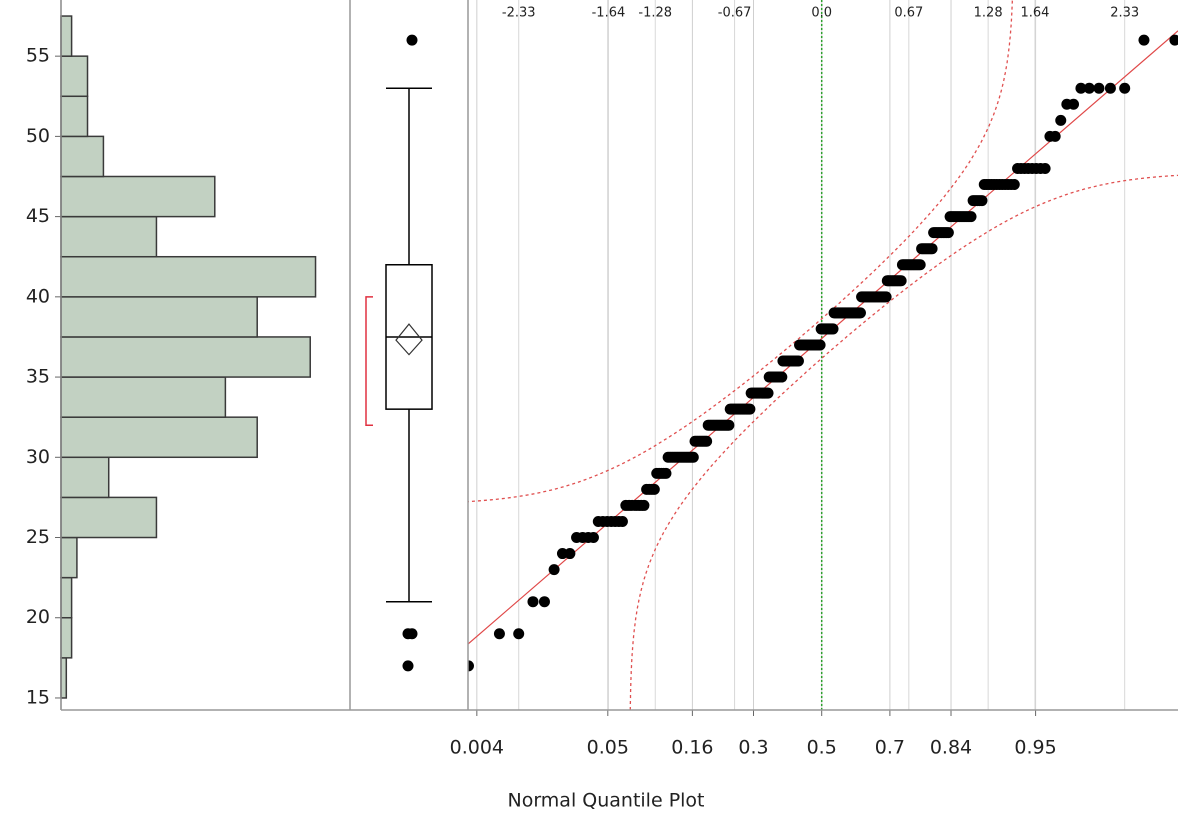 The height and width of the screenshot is (817, 1178). I want to click on y-tick-label: 40, so click(38, 296).